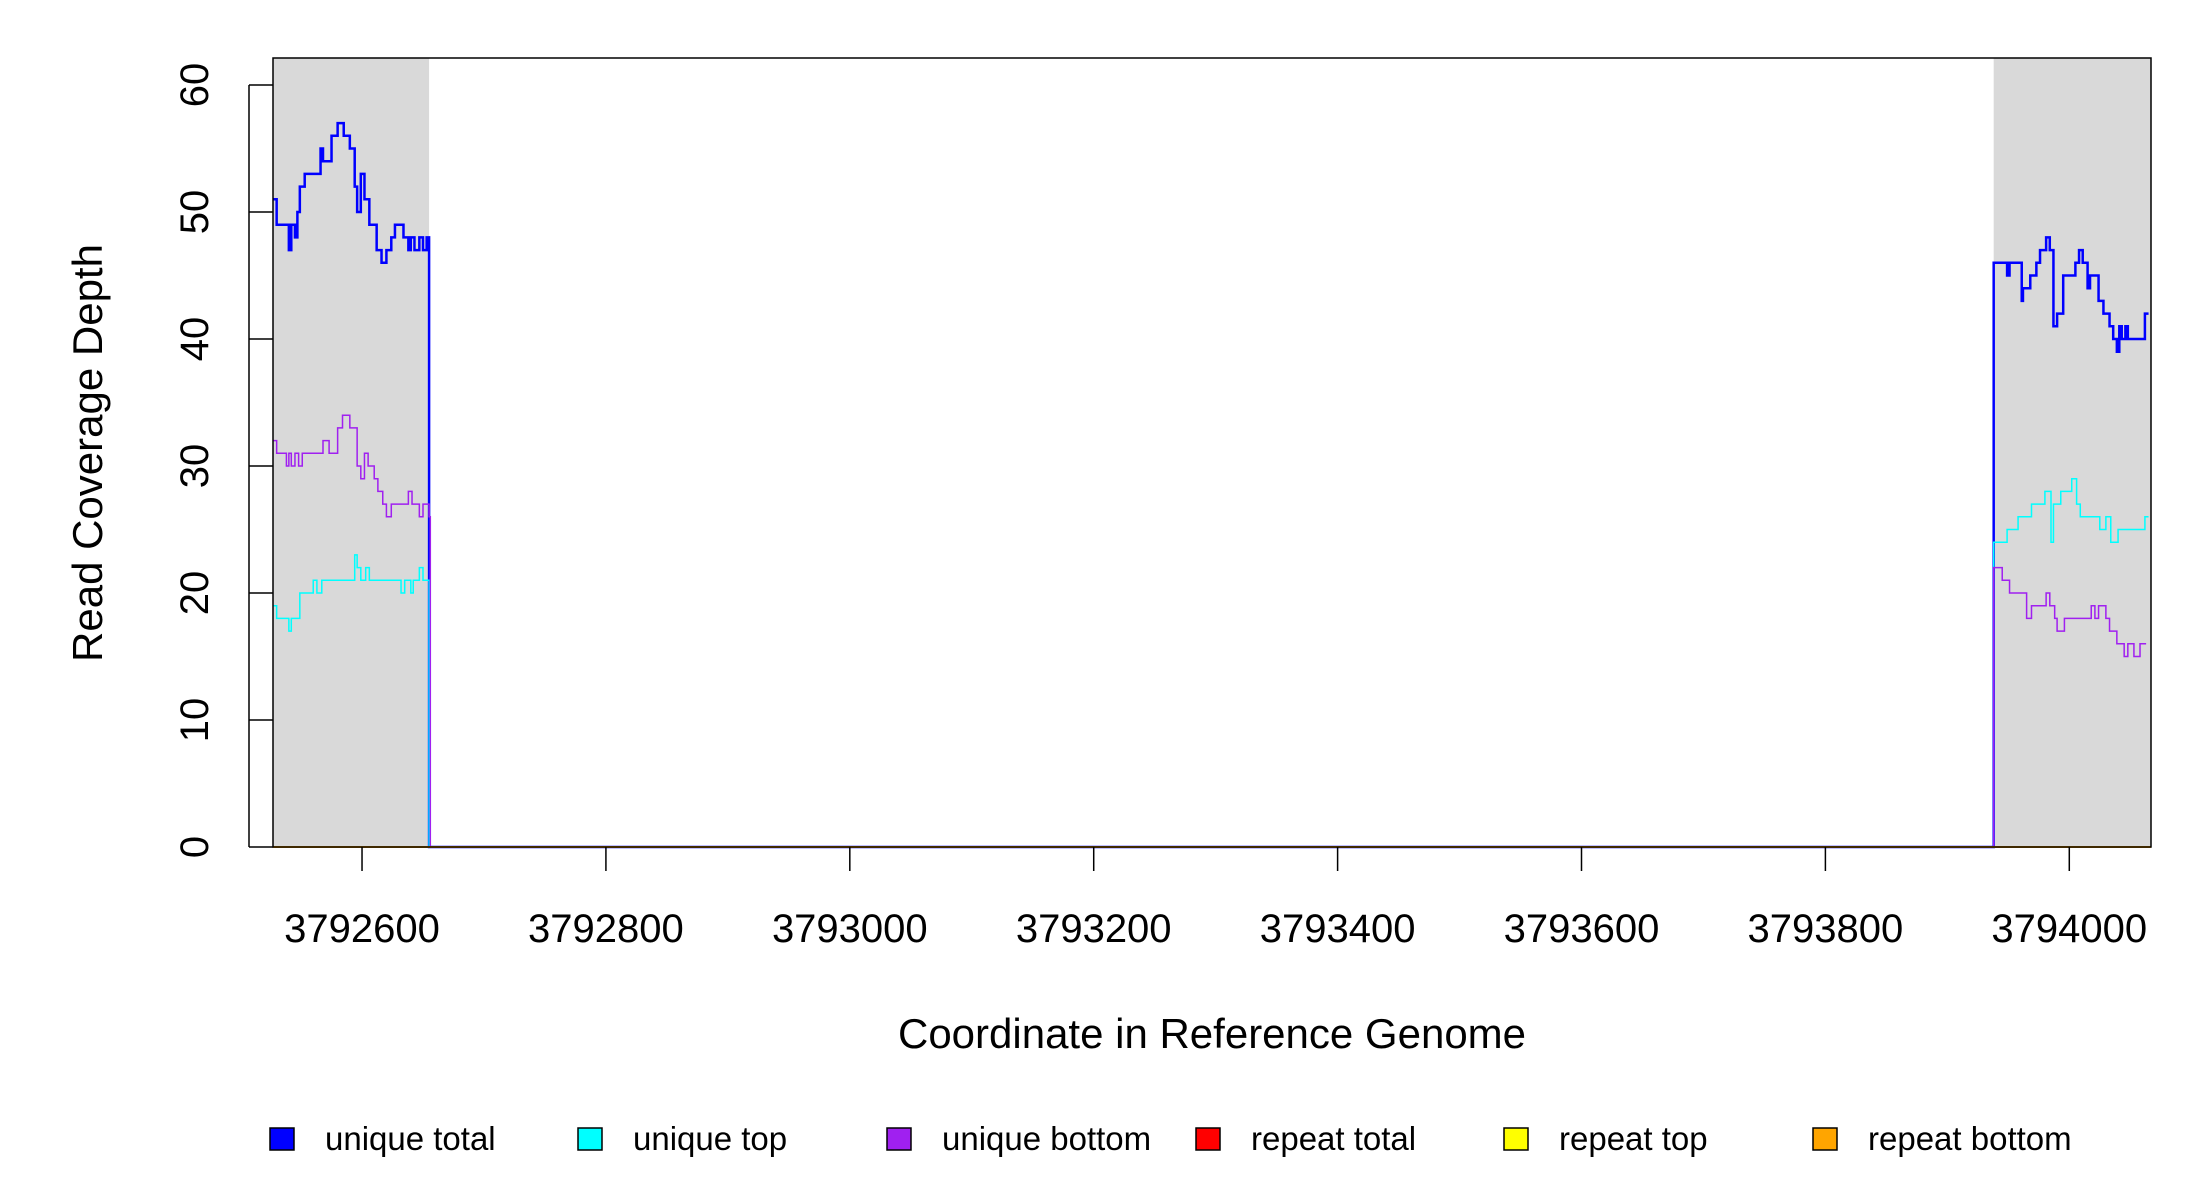 The height and width of the screenshot is (1200, 2200). Describe the element at coordinates (1046, 1138) in the screenshot. I see `legend-label: unique bottom` at that location.